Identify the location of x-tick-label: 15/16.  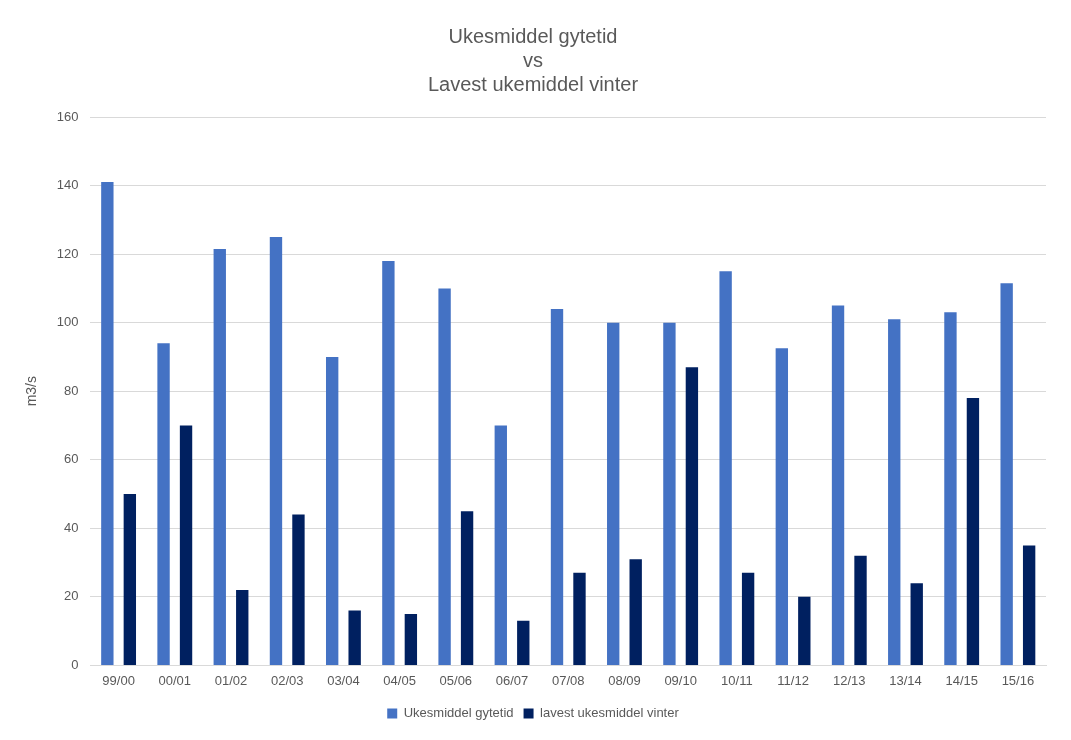
(1018, 680).